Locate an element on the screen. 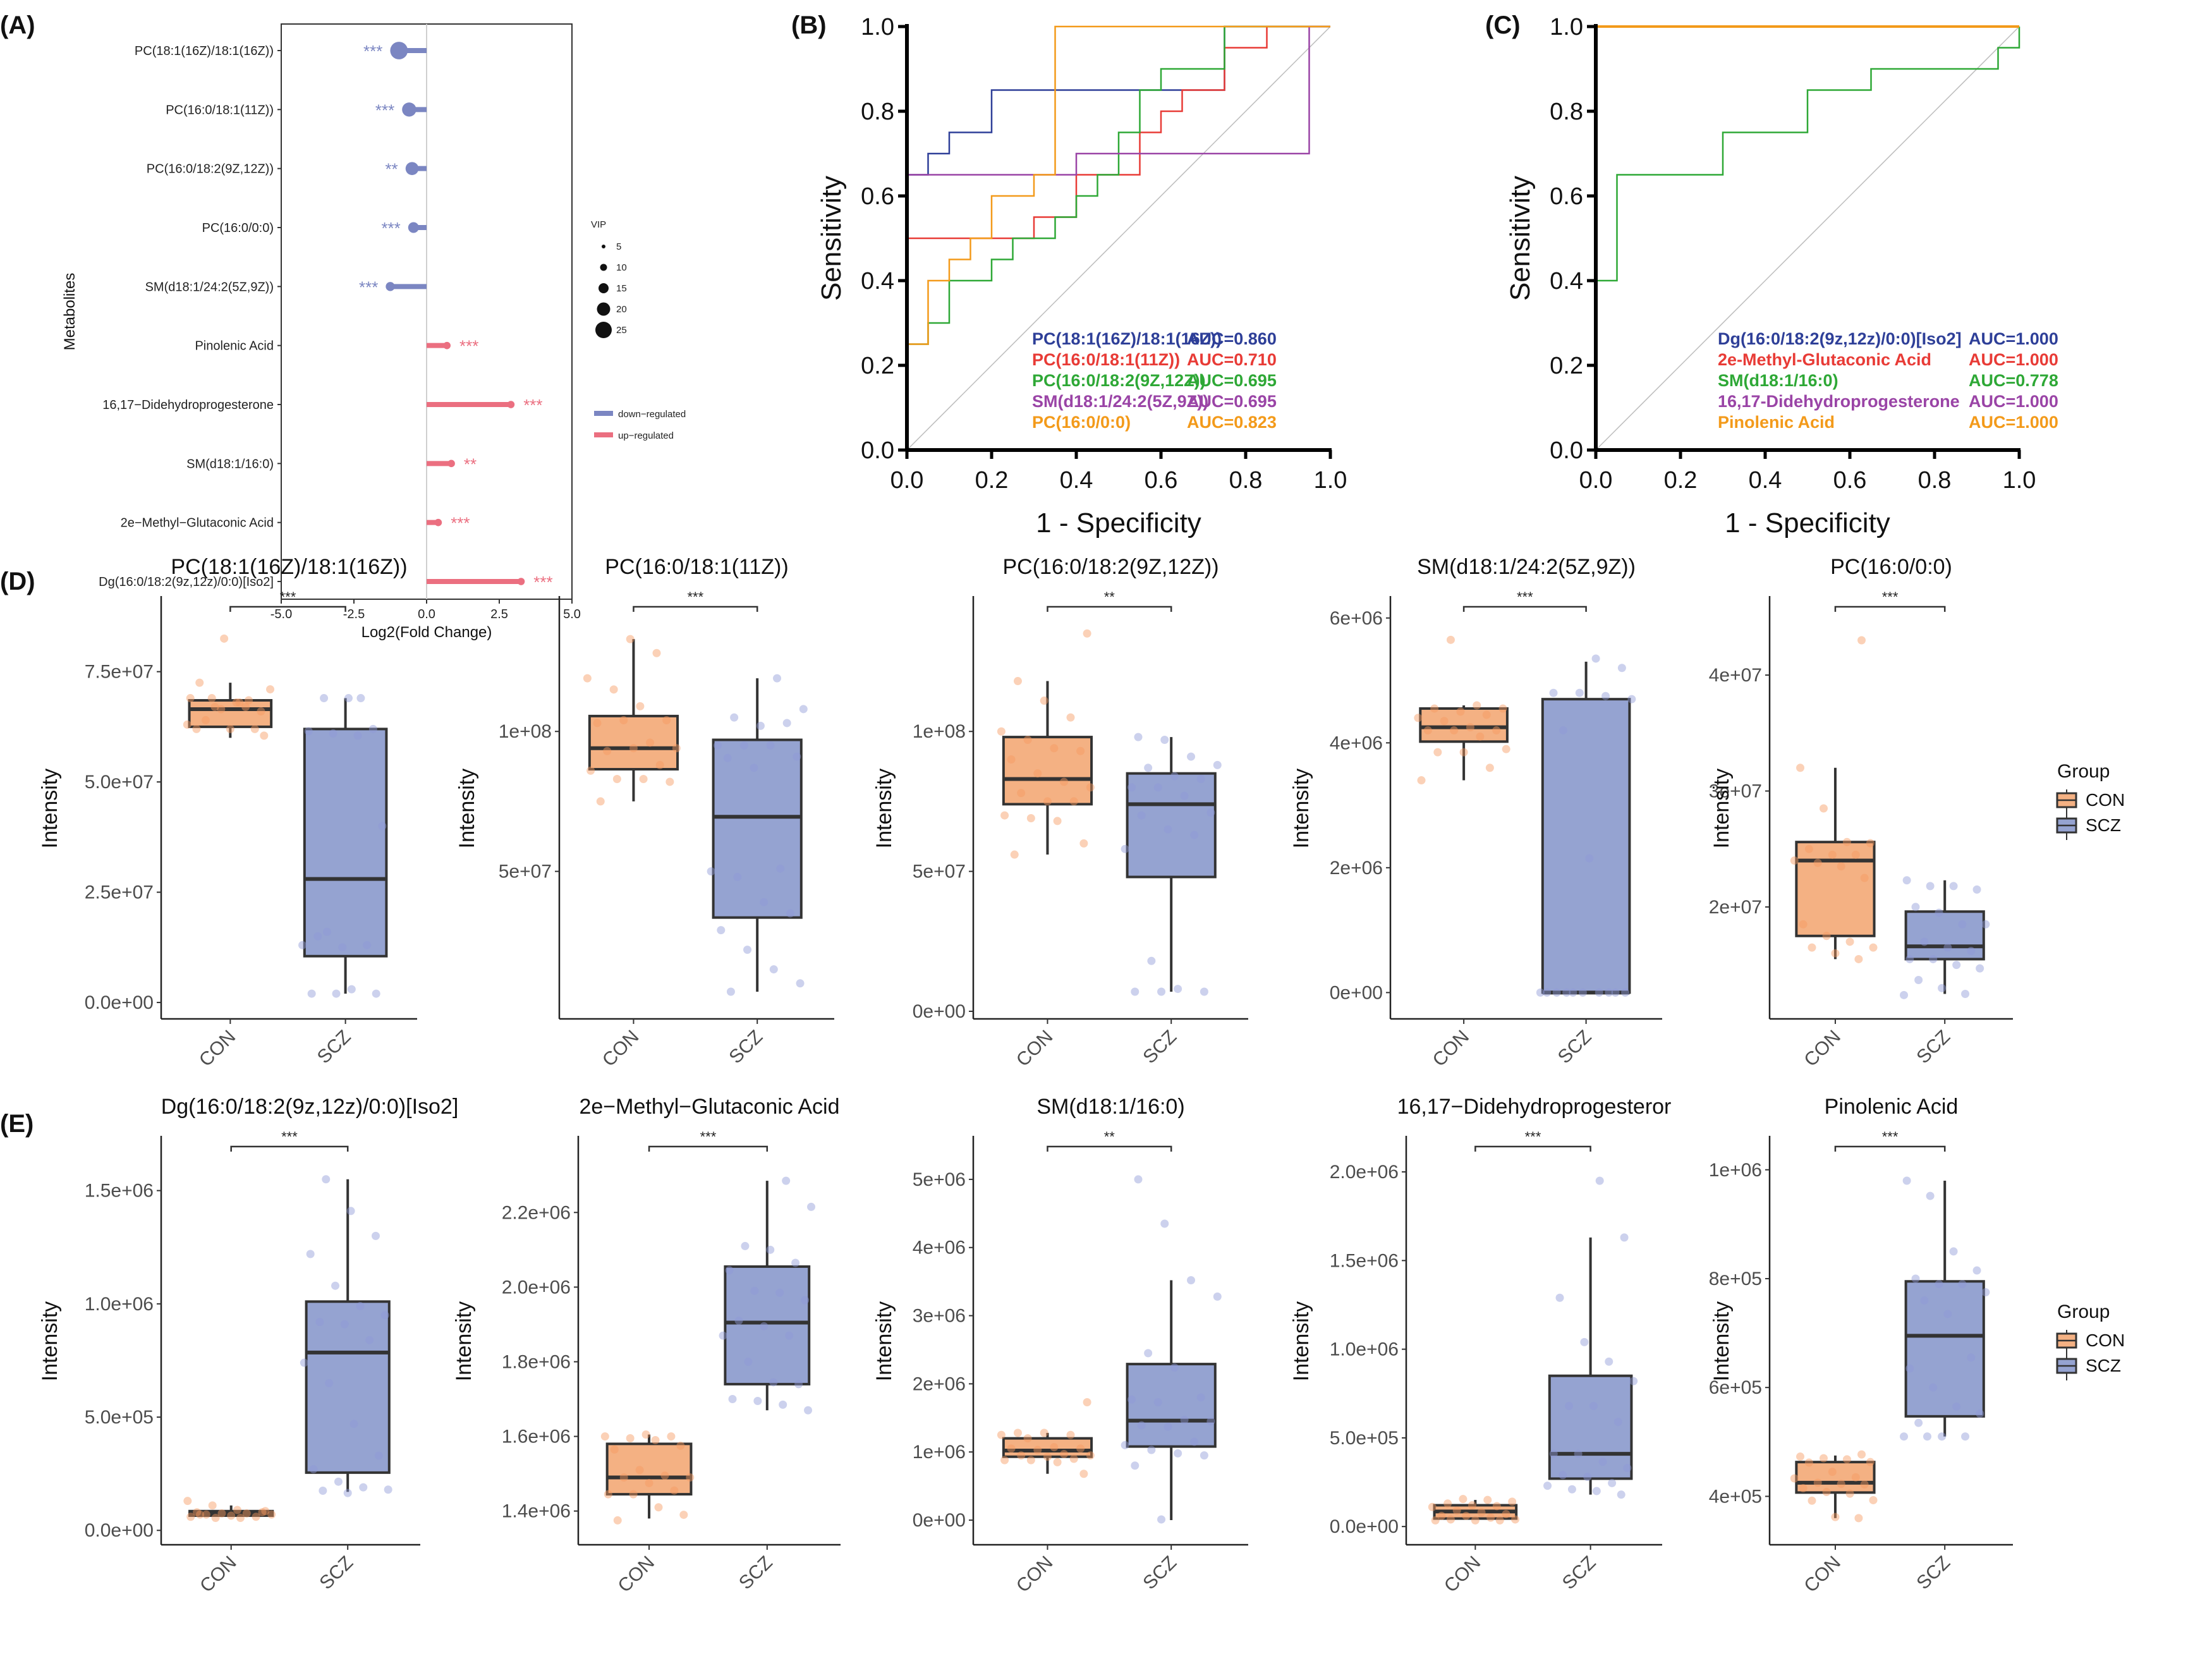 The width and height of the screenshot is (2212, 1656). x-axis-title: 1 - Specificity is located at coordinates (1807, 523).